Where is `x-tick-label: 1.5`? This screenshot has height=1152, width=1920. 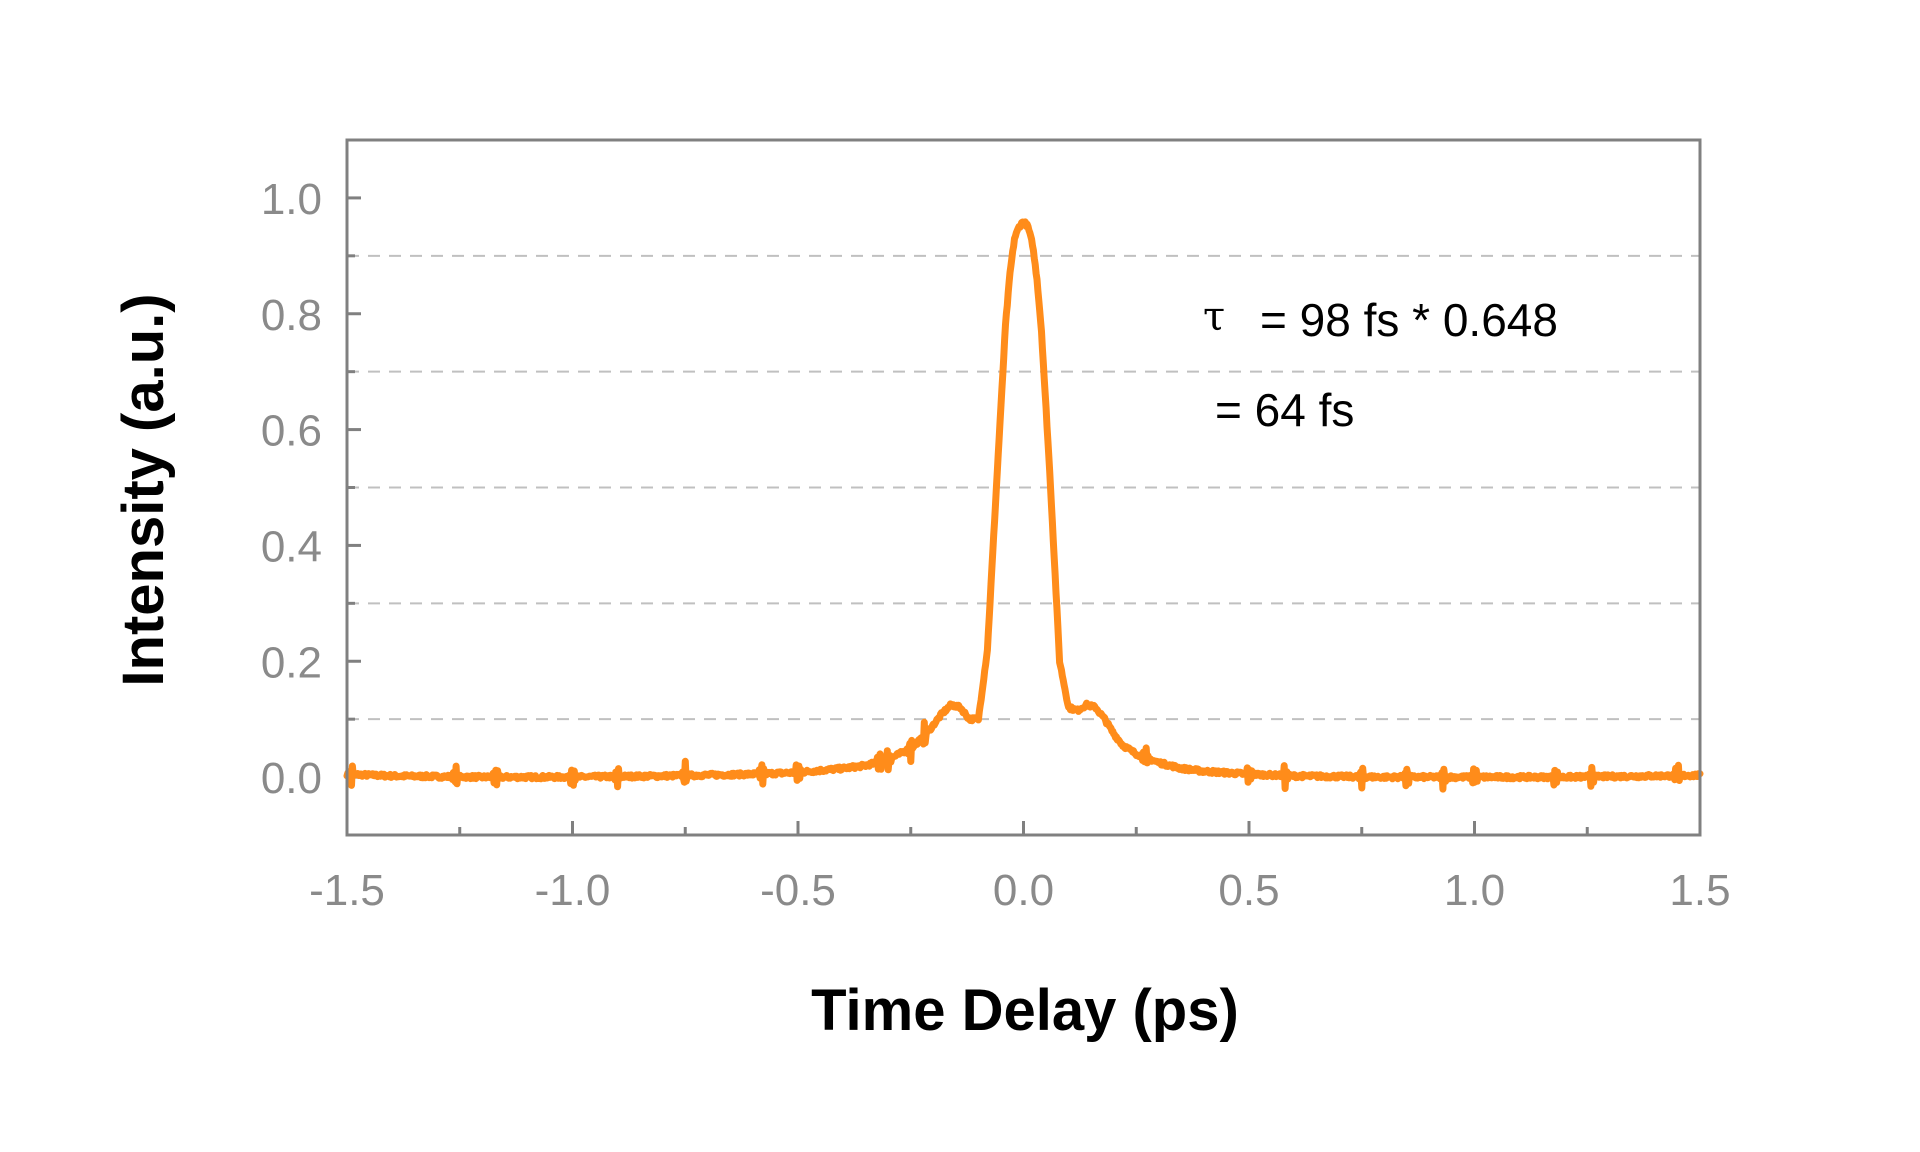 x-tick-label: 1.5 is located at coordinates (1699, 890).